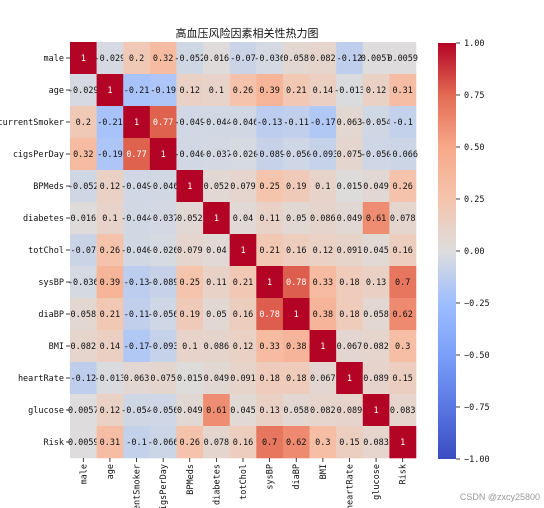  Describe the element at coordinates (48, 187) in the screenshot. I see `row-label: BPMeds` at that location.